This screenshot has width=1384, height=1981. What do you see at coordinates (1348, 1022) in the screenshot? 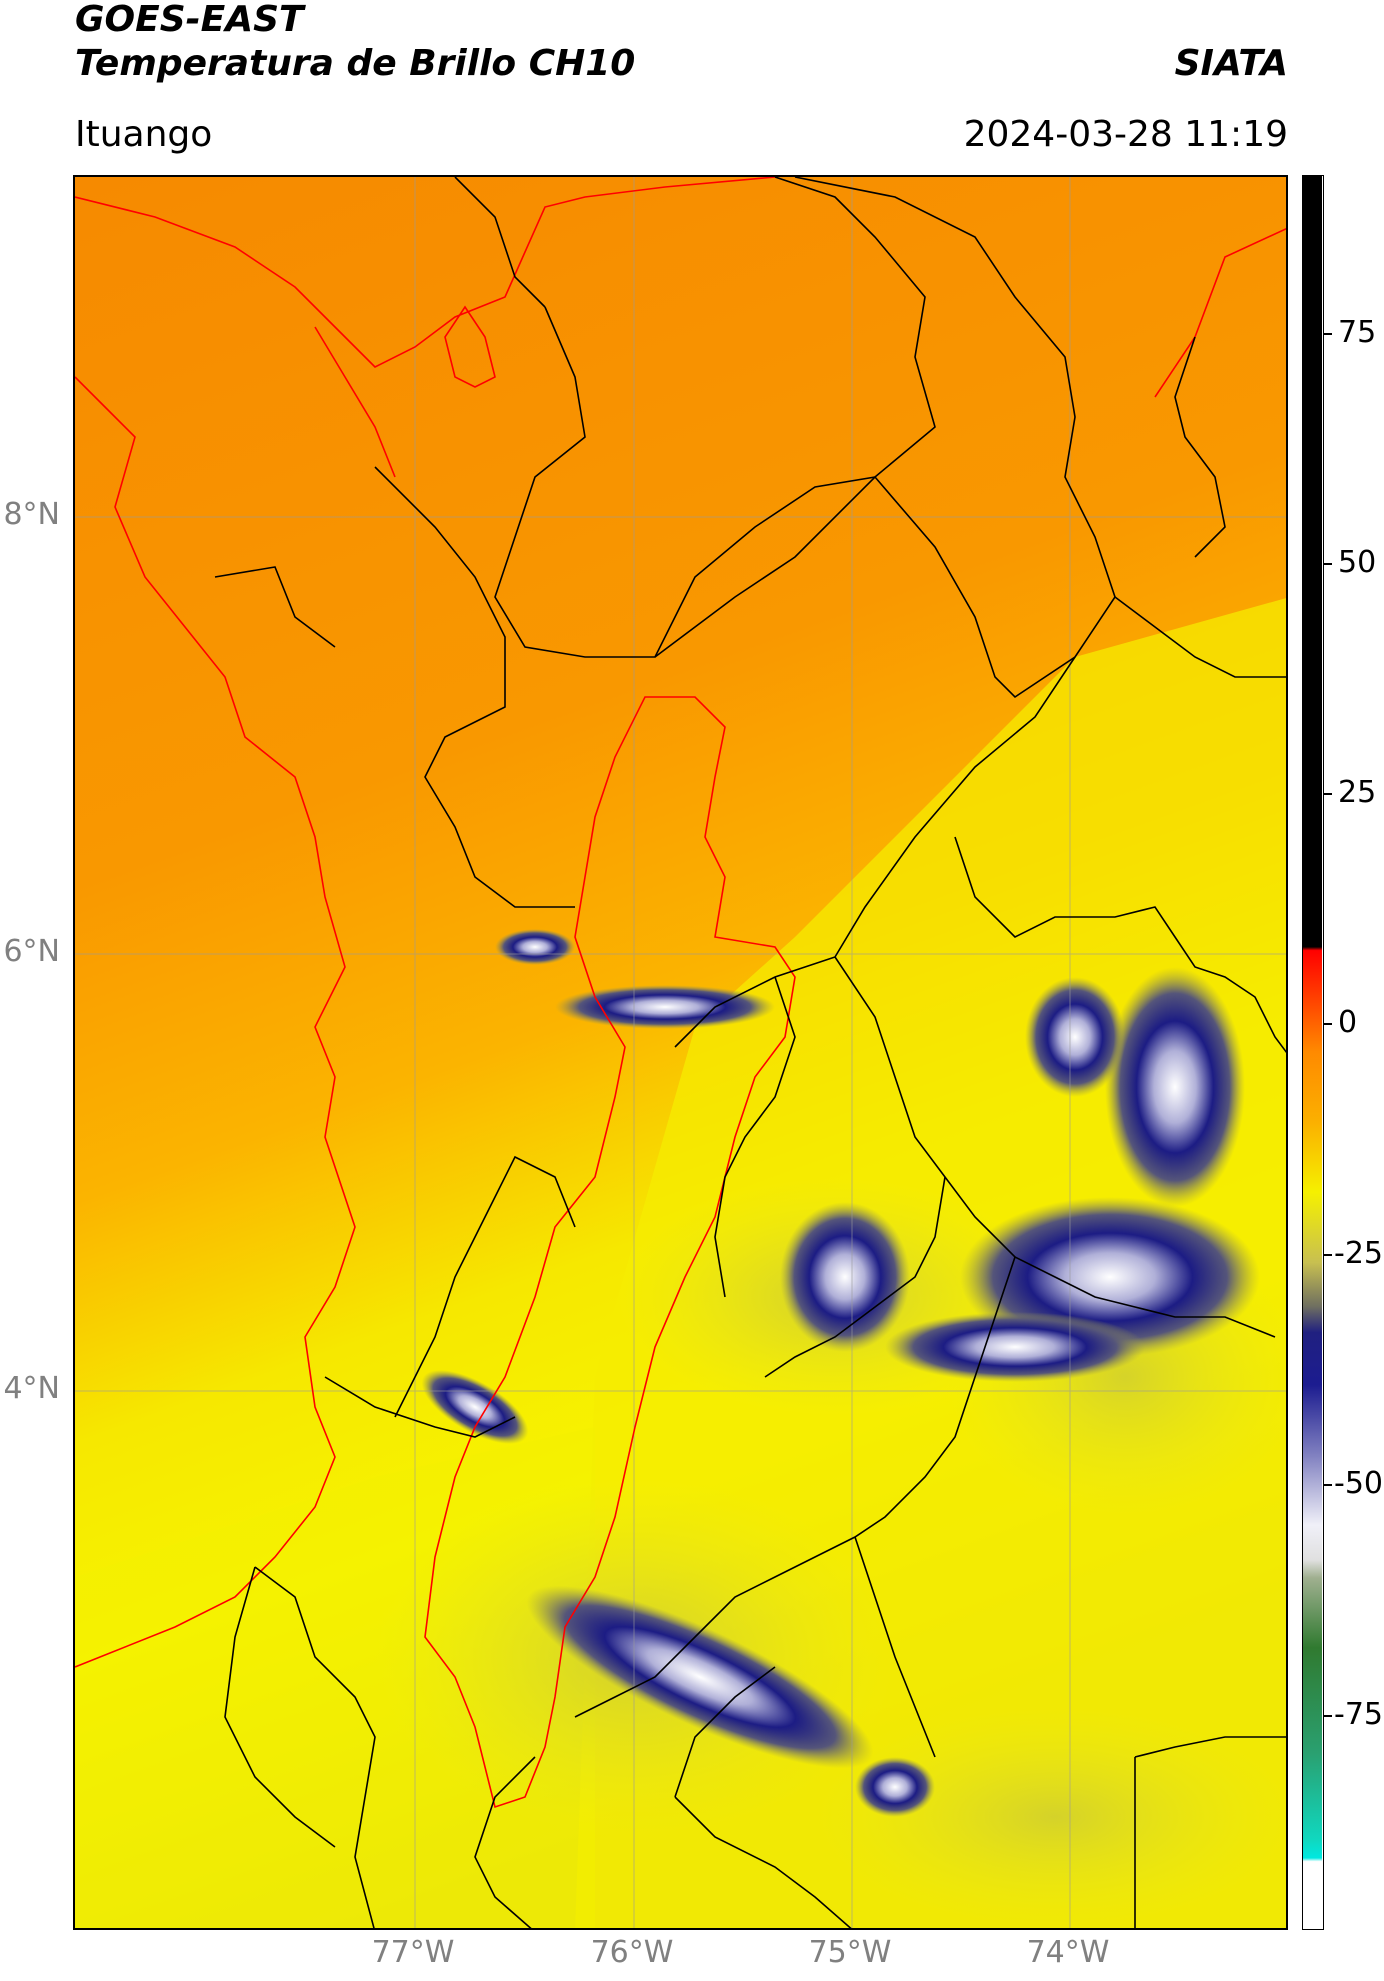
I see `colorbar-label-0: 0` at bounding box center [1348, 1022].